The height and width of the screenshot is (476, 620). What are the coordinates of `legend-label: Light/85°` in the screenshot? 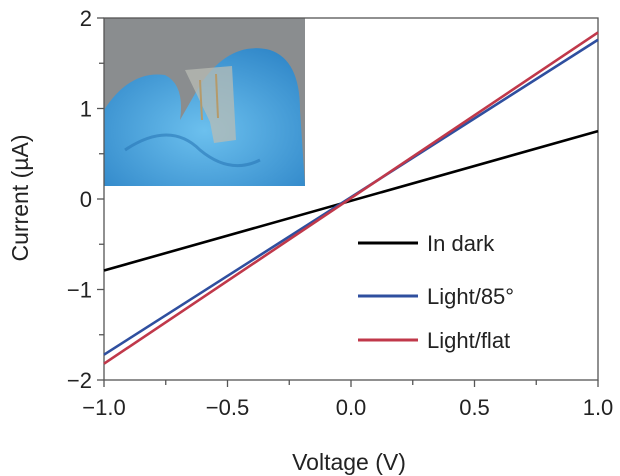 It's located at (470, 296).